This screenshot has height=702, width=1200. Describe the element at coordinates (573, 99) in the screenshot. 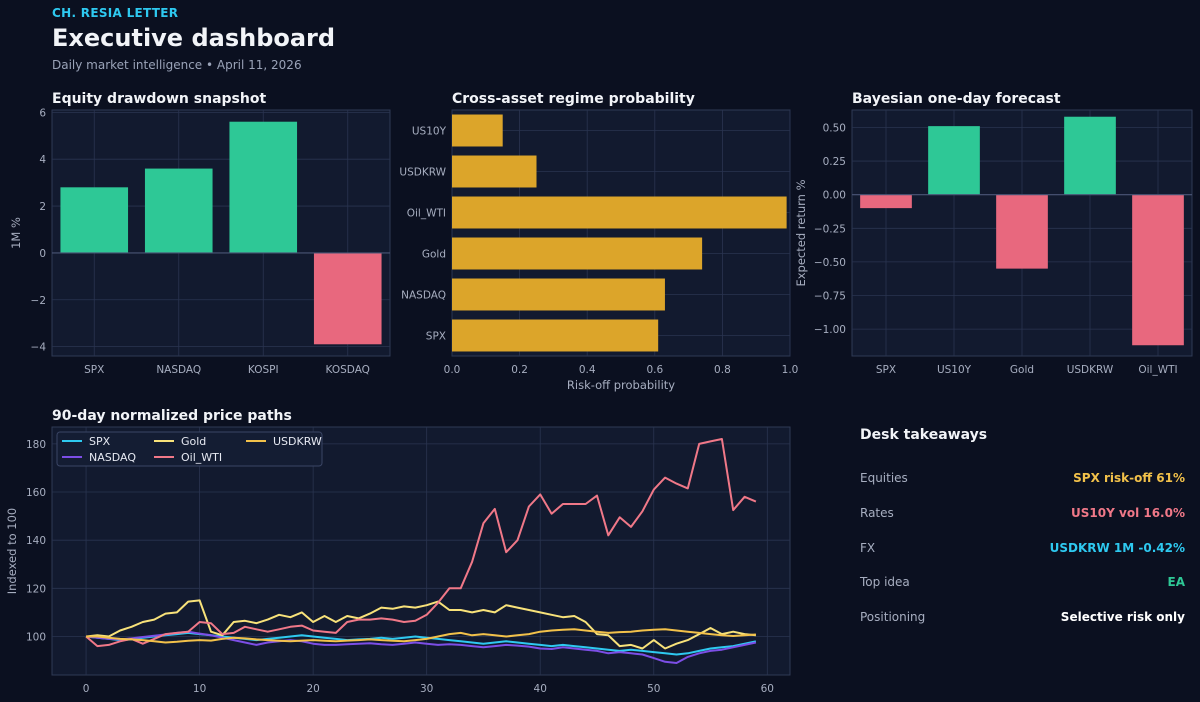

I see `chart-title: Cross-asset regime probability` at that location.